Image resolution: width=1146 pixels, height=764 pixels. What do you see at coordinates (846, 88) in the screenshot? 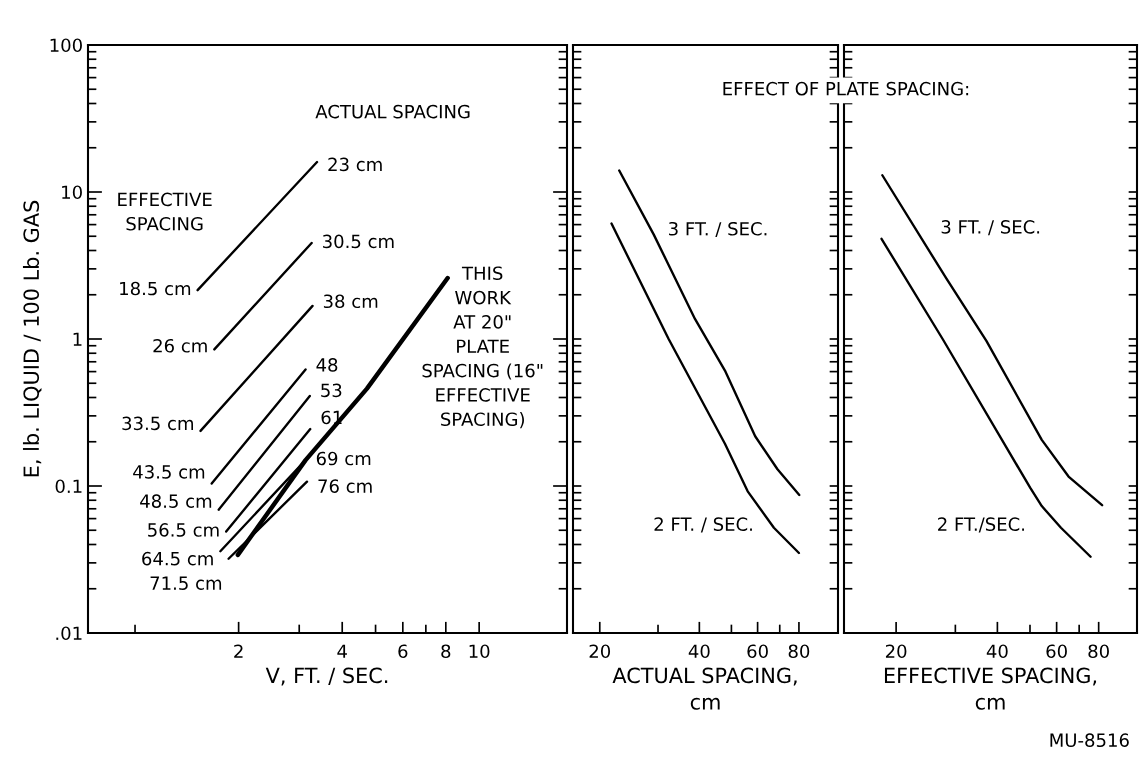
I see `annotation: EFFECT OF PLATE SPACING:` at bounding box center [846, 88].